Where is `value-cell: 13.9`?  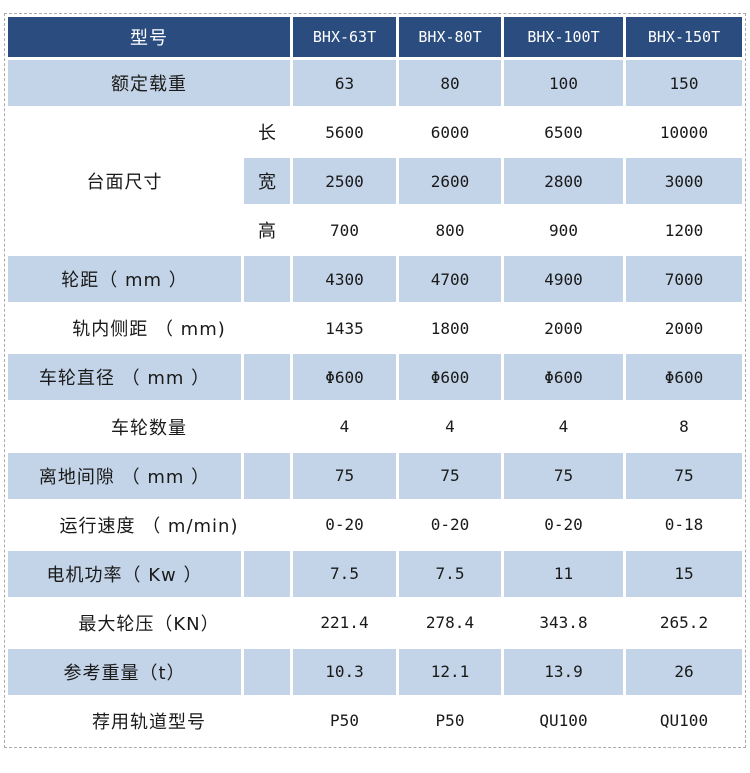
value-cell: 13.9 is located at coordinates (563, 671).